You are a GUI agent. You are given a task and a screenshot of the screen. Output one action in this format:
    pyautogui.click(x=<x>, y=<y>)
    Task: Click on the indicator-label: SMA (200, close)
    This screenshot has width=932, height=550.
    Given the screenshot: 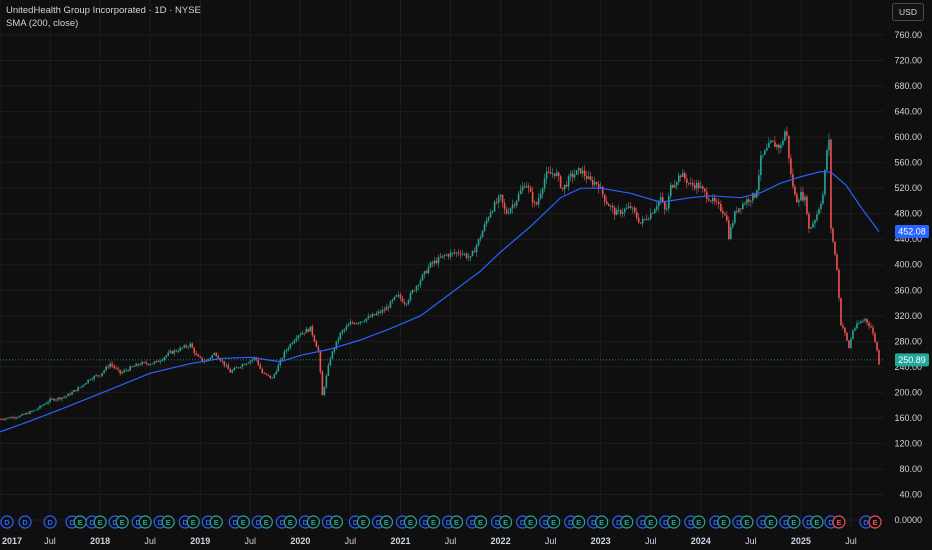 What is the action you would take?
    pyautogui.click(x=42, y=23)
    